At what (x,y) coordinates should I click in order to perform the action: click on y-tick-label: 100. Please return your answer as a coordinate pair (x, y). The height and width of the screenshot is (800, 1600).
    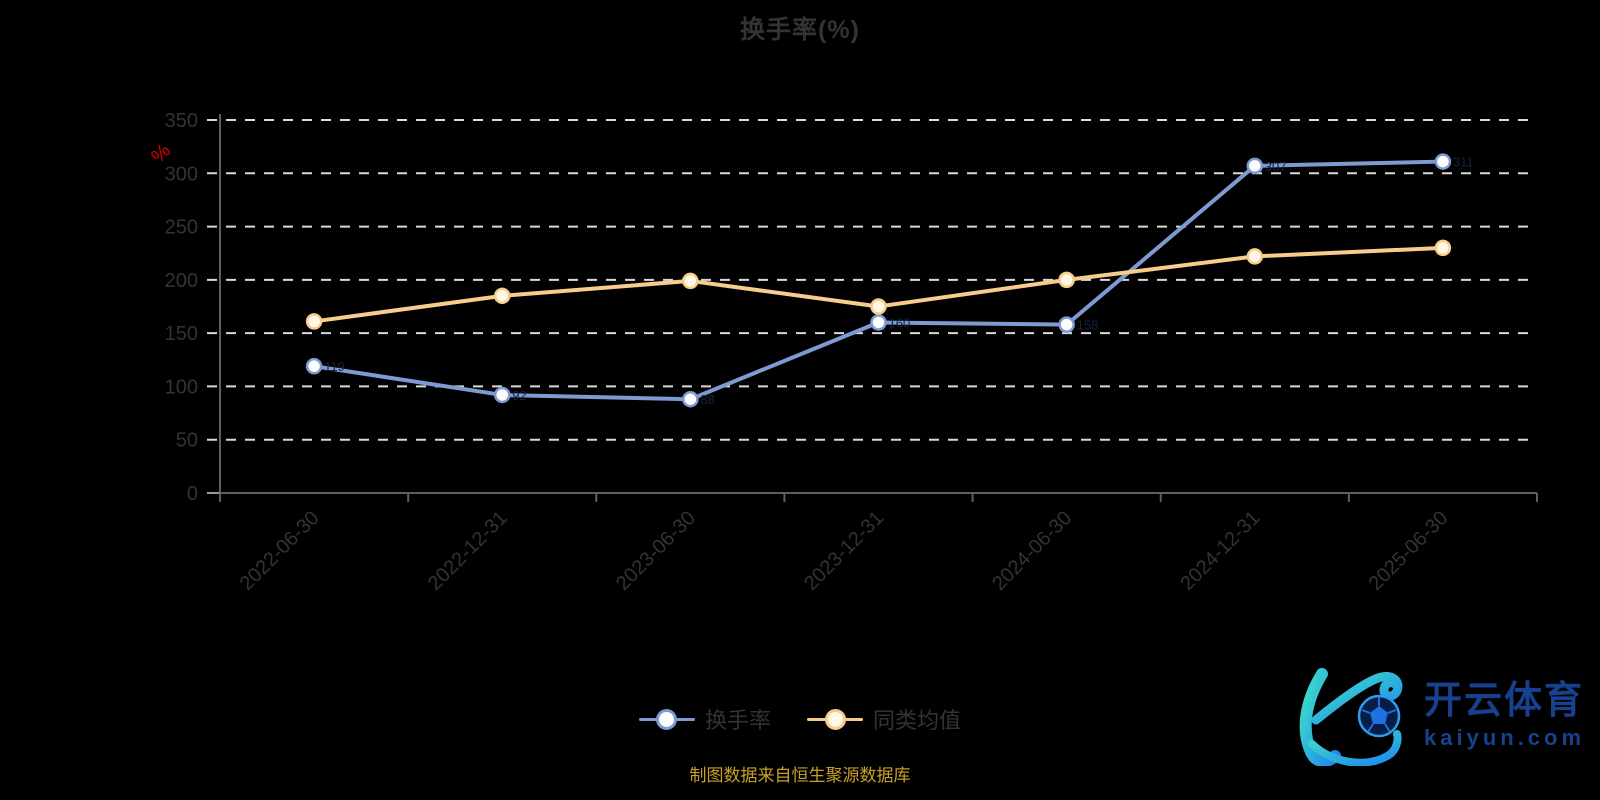
    Looking at the image, I should click on (181, 387).